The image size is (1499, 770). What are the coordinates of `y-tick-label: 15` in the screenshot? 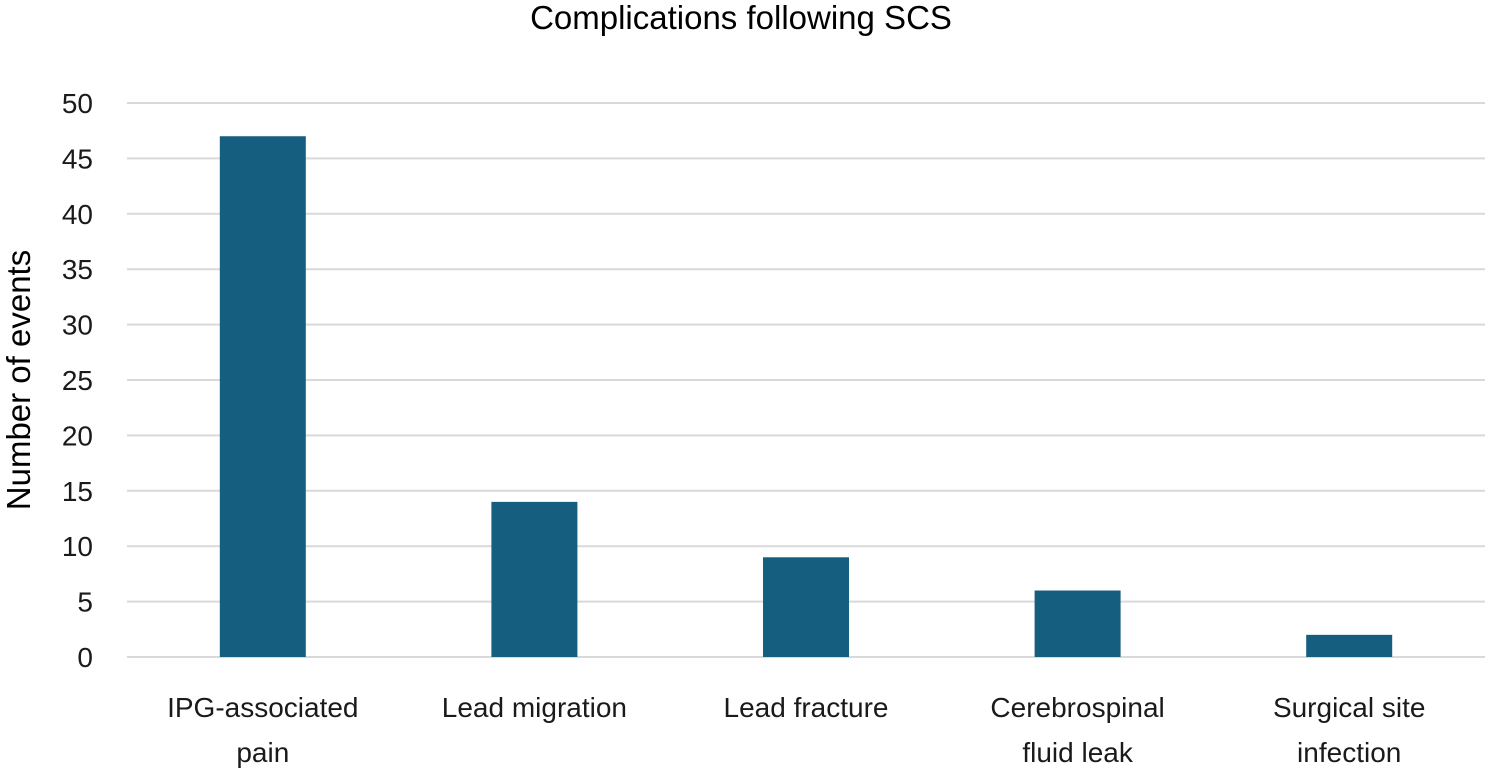 It's located at (77, 491).